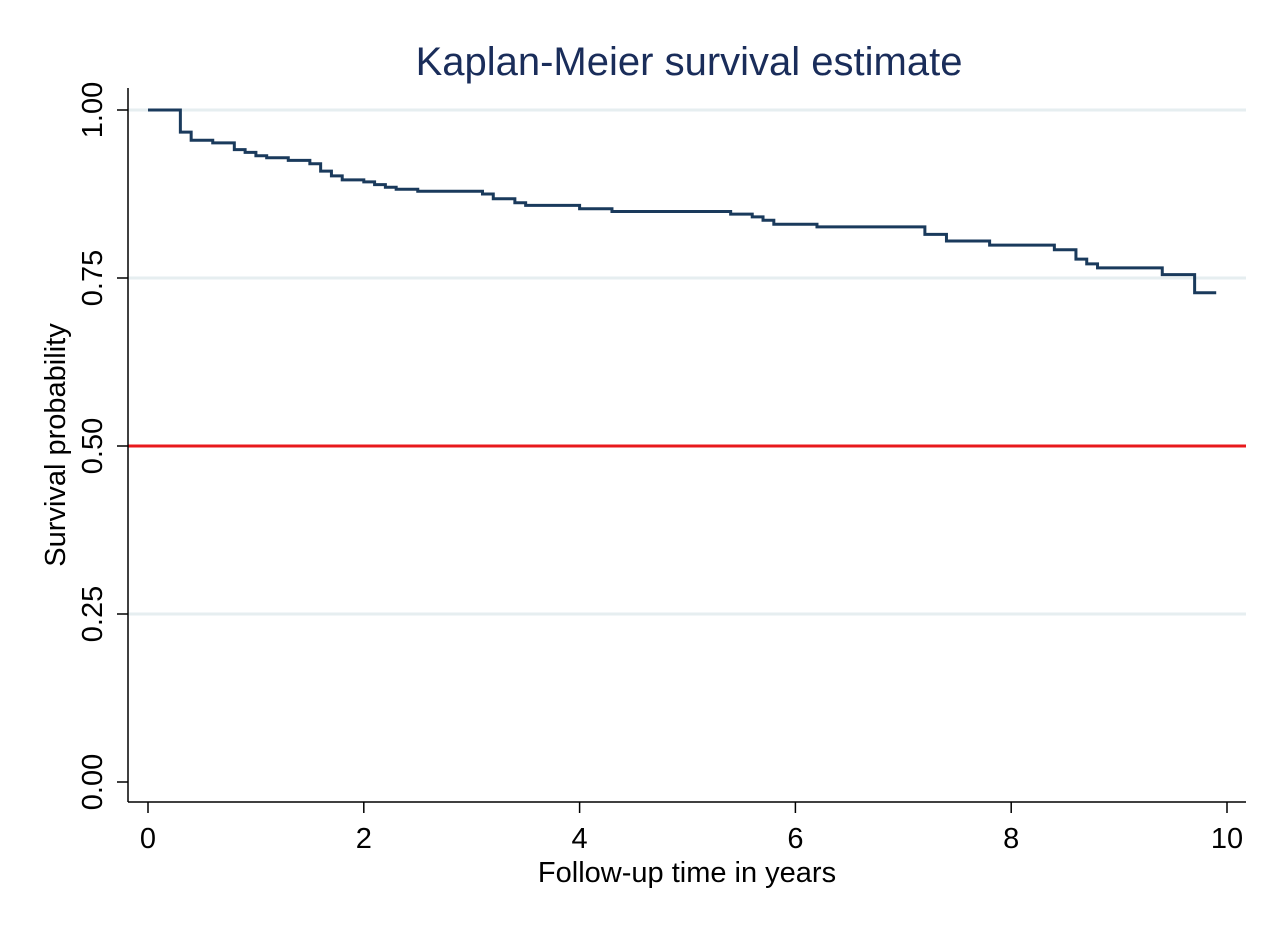 The width and height of the screenshot is (1280, 930). I want to click on y-axis-label: Survival probability, so click(56, 445).